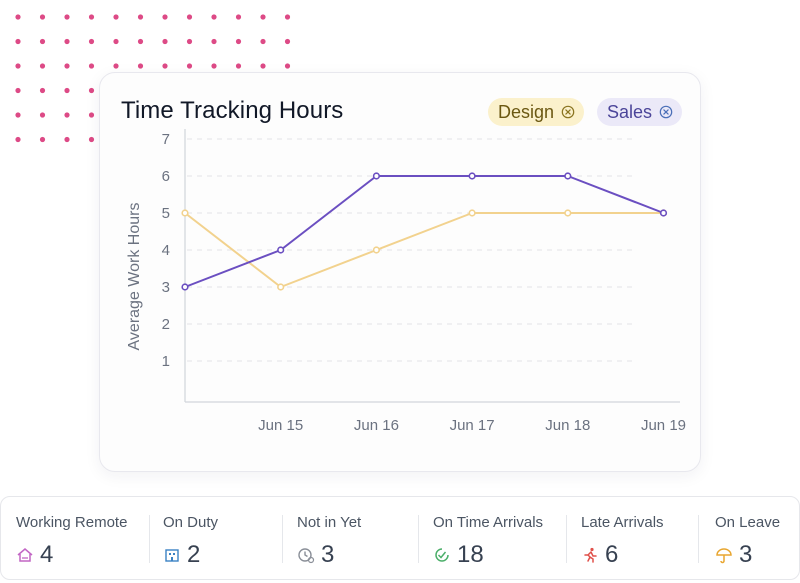 The height and width of the screenshot is (583, 800). Describe the element at coordinates (424, 250) in the screenshot. I see `series-line-design` at that location.